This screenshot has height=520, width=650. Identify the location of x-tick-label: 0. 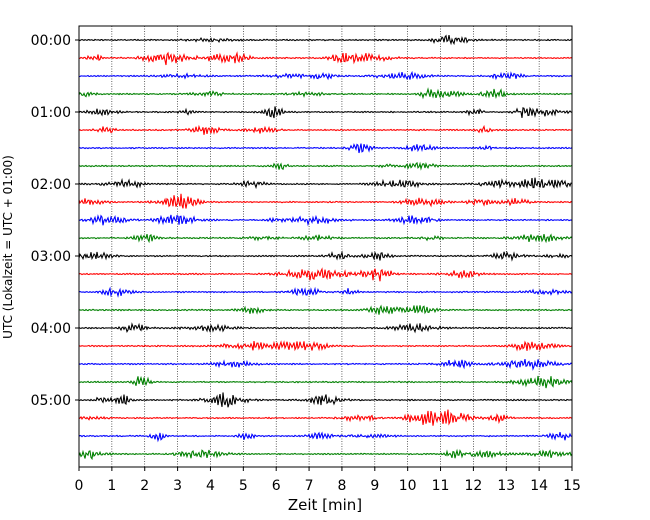
(79, 486).